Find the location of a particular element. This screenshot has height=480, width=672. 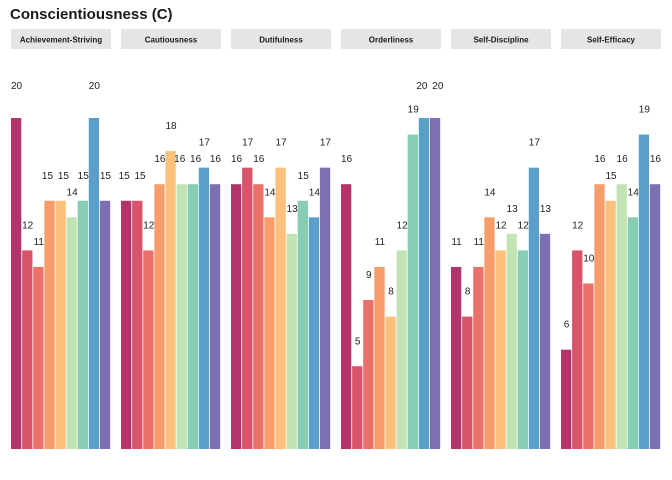

facet-label: Dutifulness is located at coordinates (281, 40).